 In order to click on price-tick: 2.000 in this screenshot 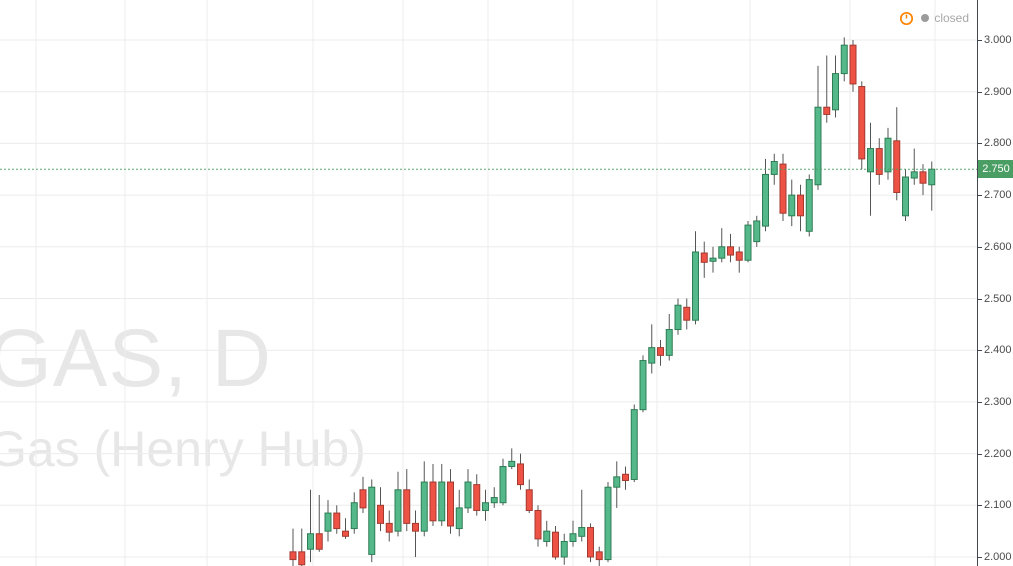, I will do `click(995, 557)`.